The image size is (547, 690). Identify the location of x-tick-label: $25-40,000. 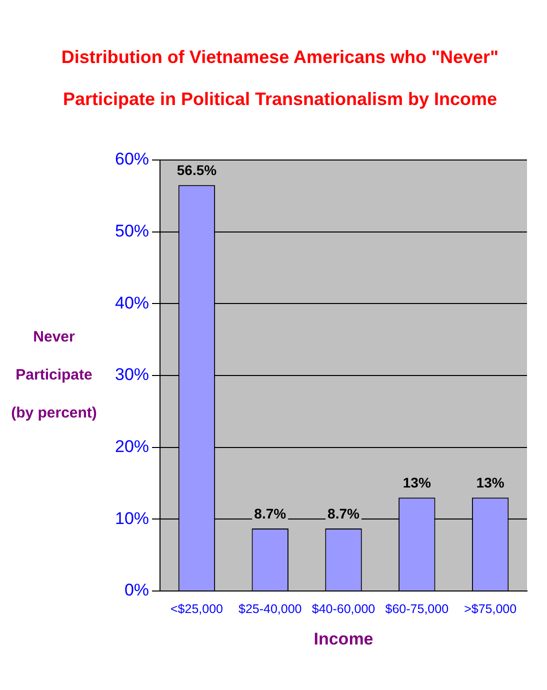
(270, 609).